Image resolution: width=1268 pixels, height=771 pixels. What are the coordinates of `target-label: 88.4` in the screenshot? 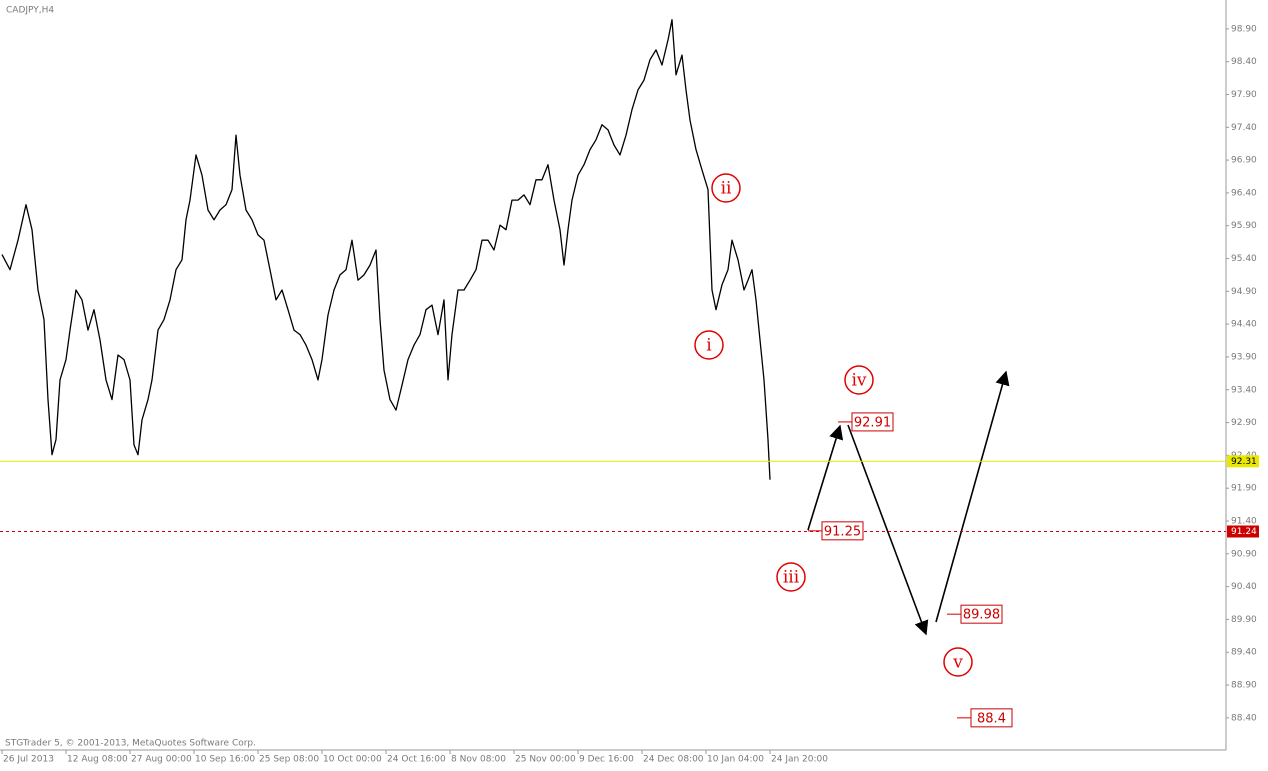 It's located at (991, 718).